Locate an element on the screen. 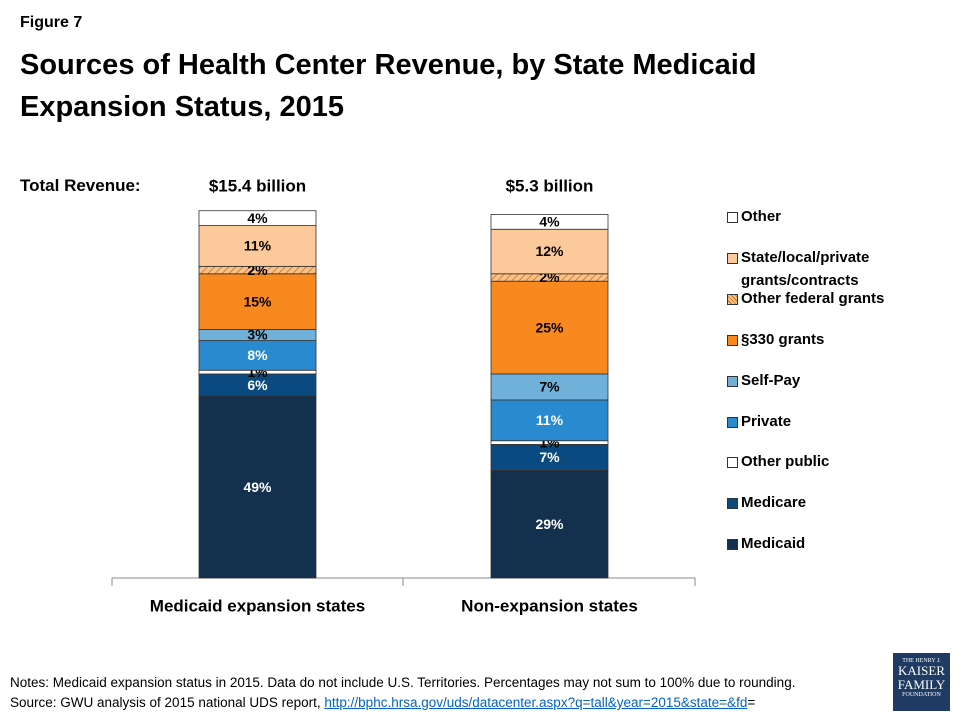  data-label: 15% is located at coordinates (257, 301).